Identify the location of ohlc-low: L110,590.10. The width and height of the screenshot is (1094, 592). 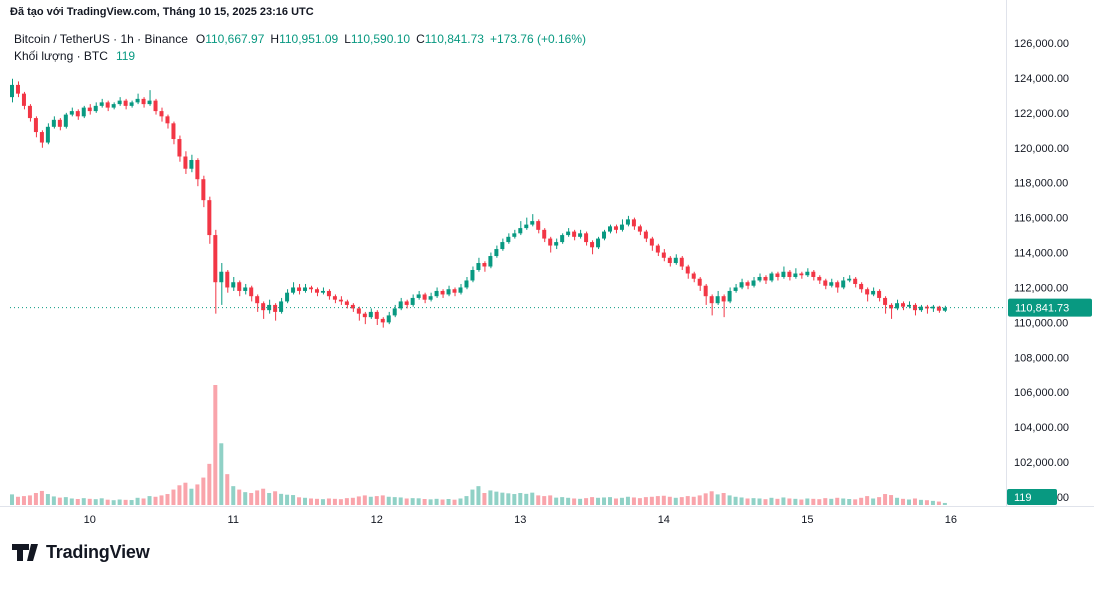
(377, 39).